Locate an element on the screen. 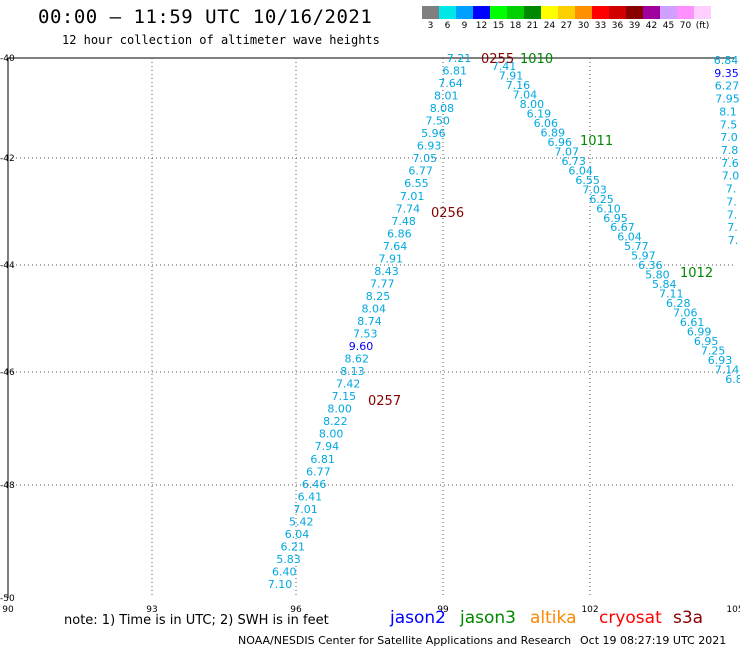 This screenshot has height=650, width=740. colorbar-label: 42 is located at coordinates (651, 26).